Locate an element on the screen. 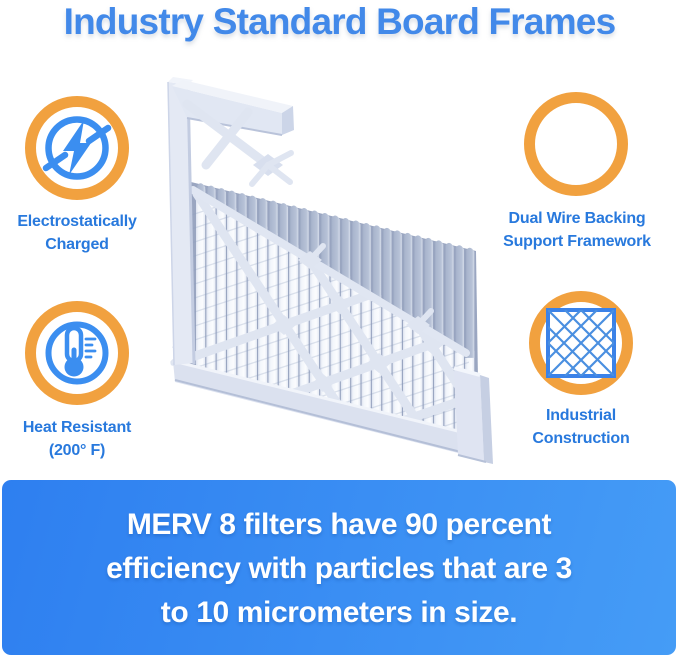  feature-icon-industrial is located at coordinates (581, 343).